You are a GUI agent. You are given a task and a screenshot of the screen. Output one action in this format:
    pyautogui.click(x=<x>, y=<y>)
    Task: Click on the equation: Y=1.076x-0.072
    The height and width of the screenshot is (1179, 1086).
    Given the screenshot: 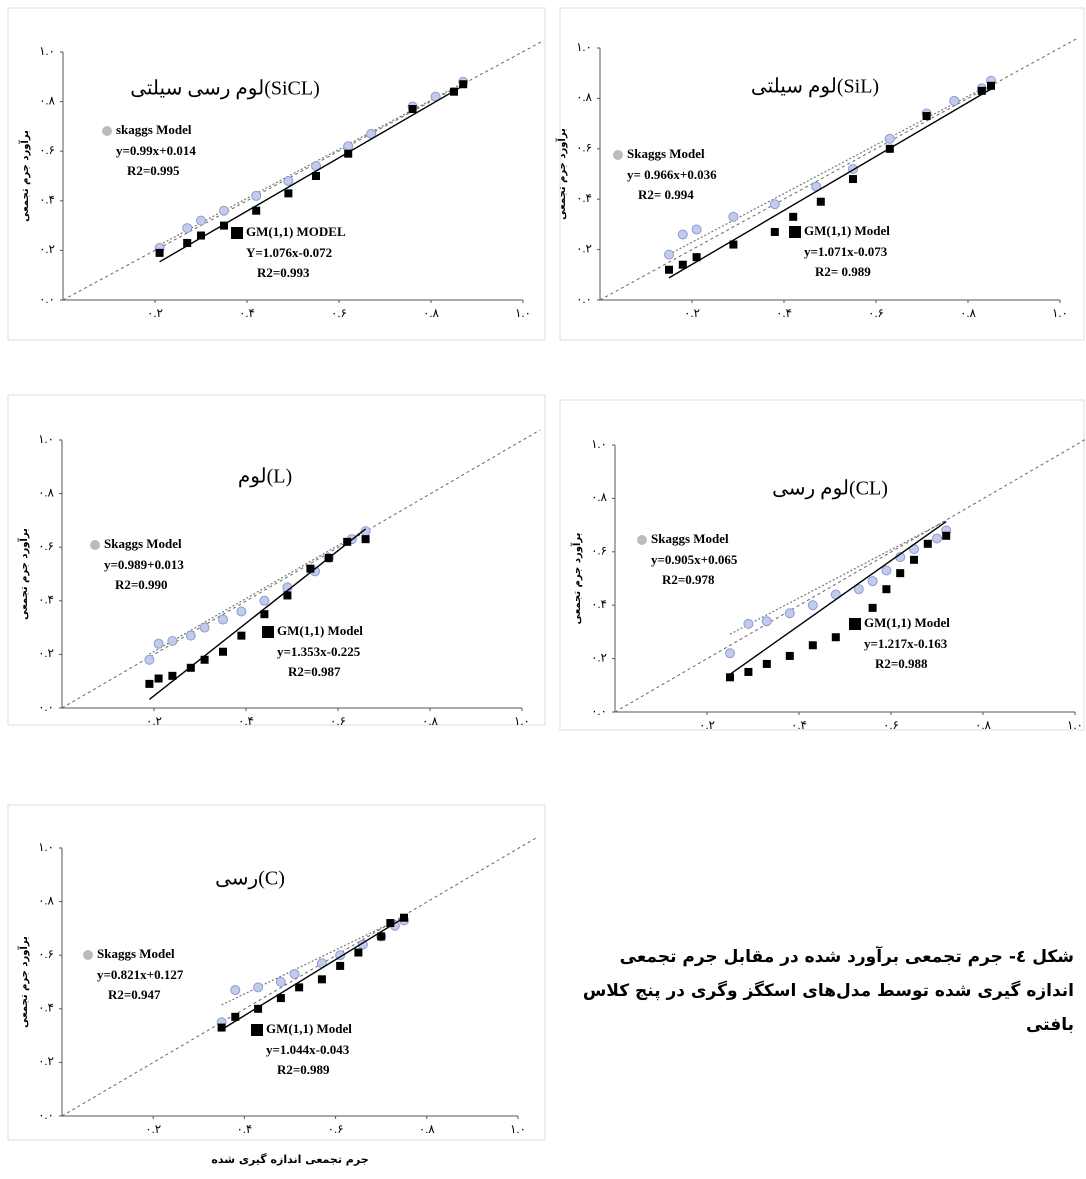 What is the action you would take?
    pyautogui.click(x=289, y=252)
    